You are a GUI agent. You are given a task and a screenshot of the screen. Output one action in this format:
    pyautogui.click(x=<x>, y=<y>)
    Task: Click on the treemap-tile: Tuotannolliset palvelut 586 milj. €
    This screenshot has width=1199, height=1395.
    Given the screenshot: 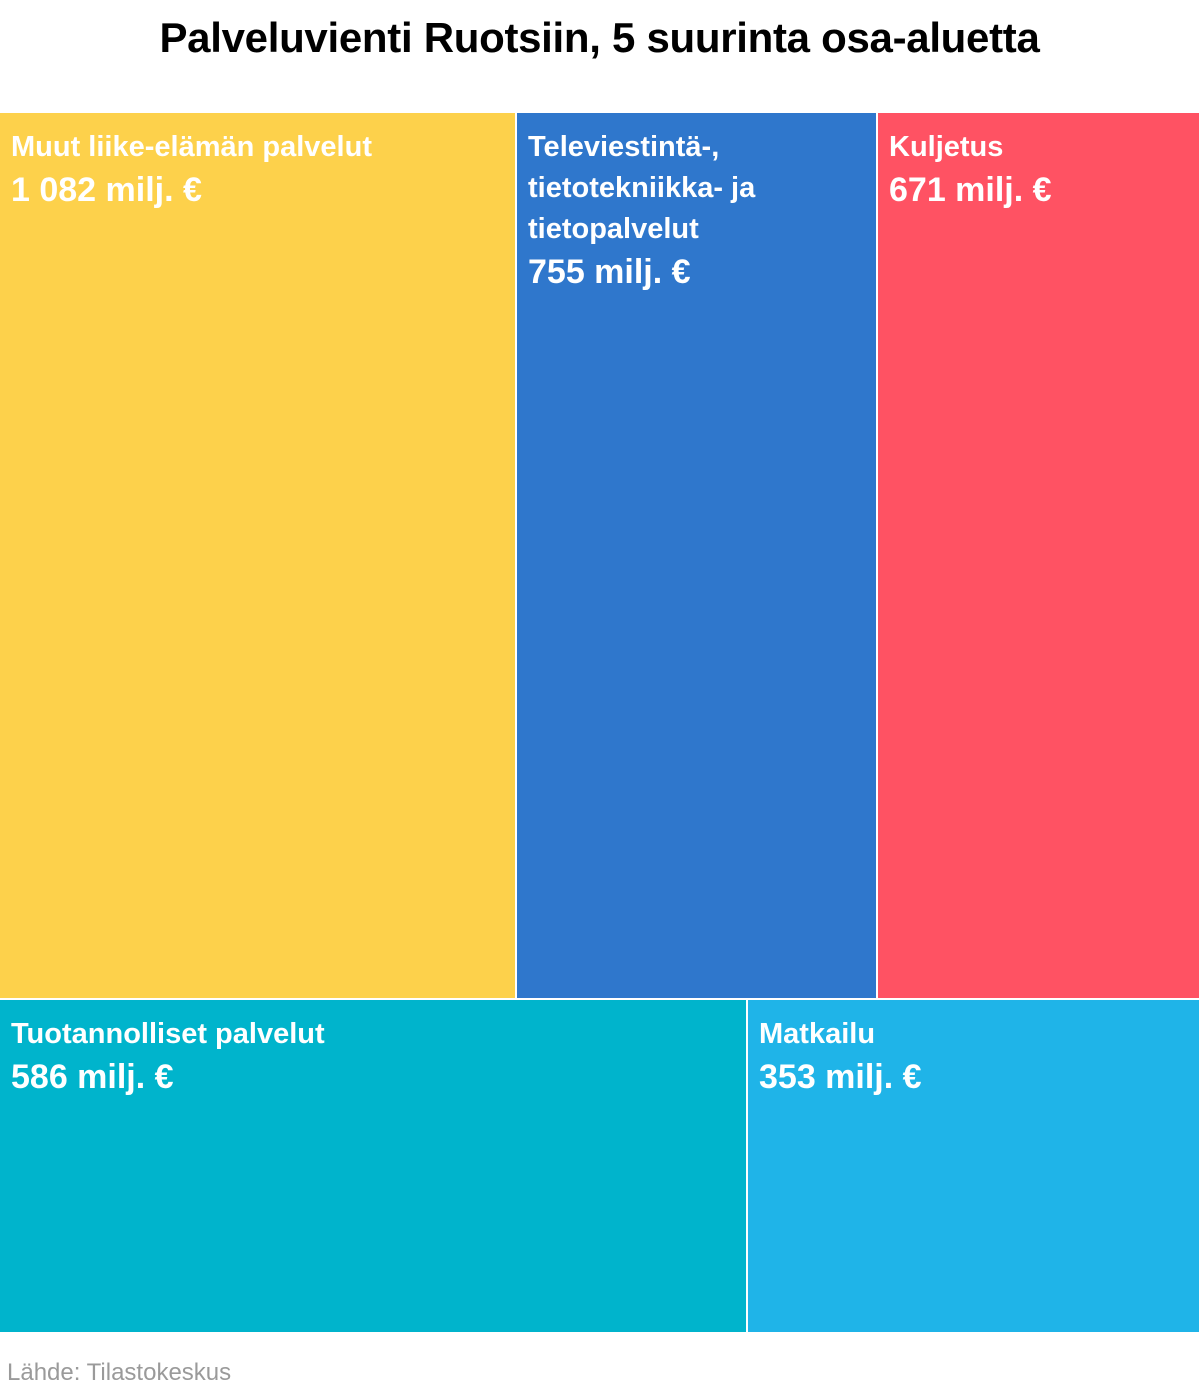 What is the action you would take?
    pyautogui.click(x=373, y=1166)
    